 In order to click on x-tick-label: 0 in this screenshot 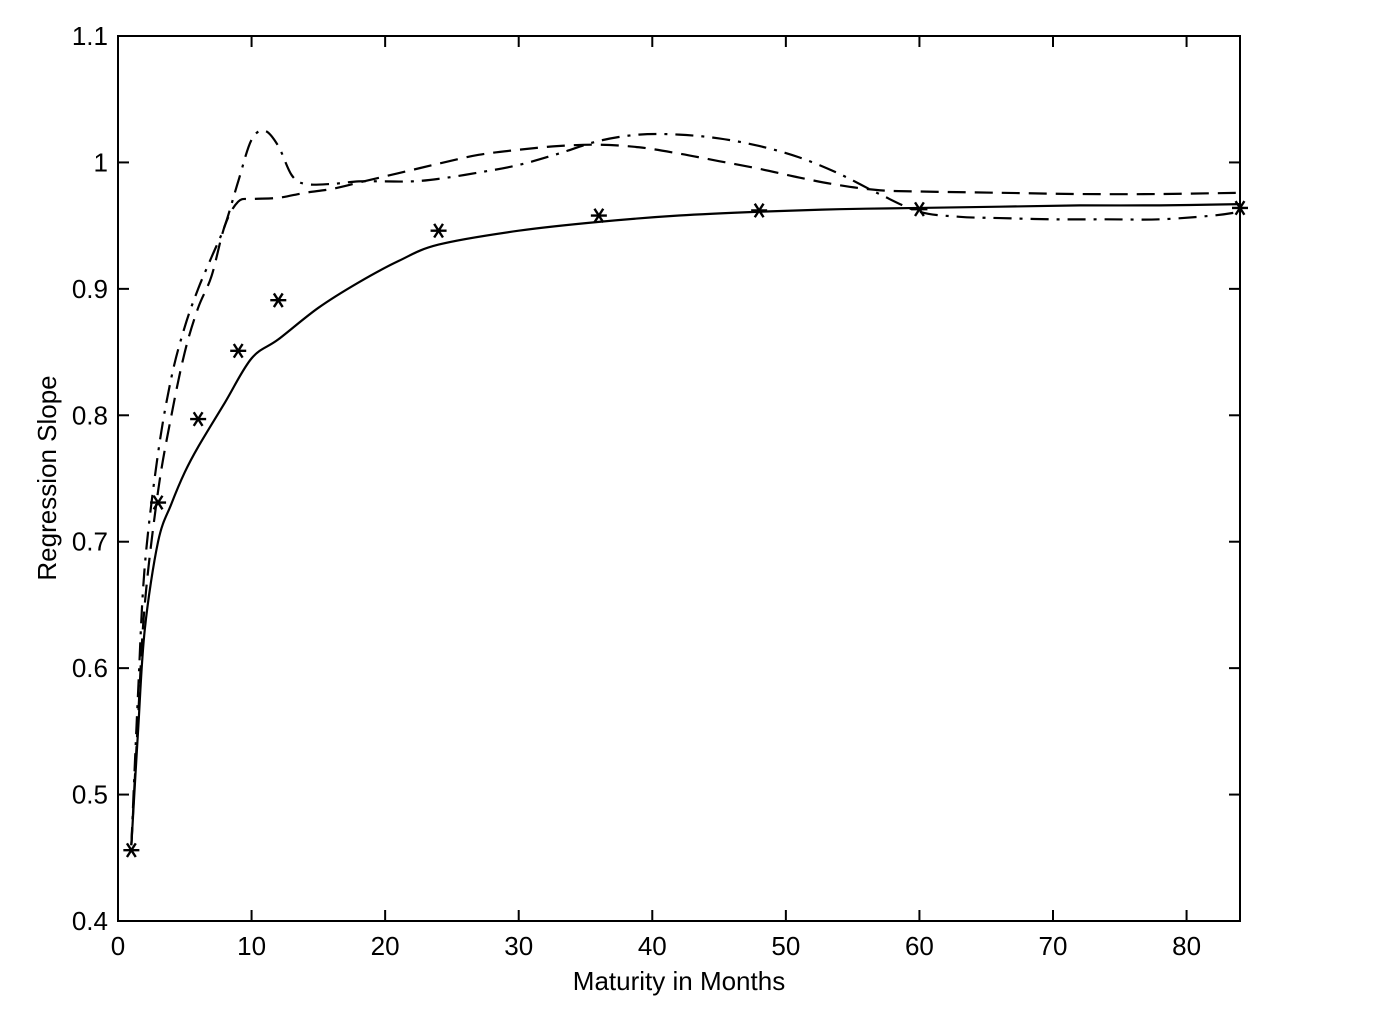, I will do `click(118, 946)`.